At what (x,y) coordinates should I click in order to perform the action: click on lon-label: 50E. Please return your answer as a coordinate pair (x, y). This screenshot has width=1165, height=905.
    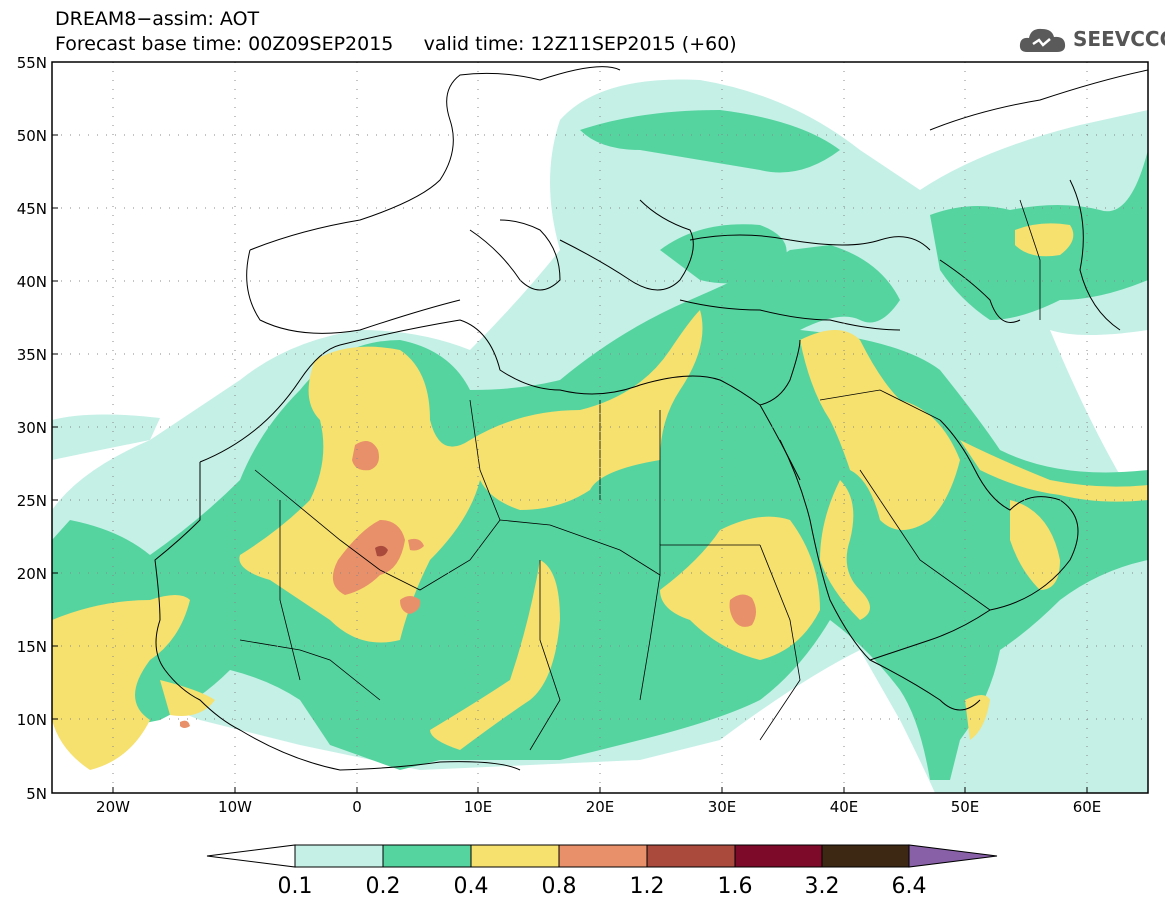
    Looking at the image, I should click on (965, 807).